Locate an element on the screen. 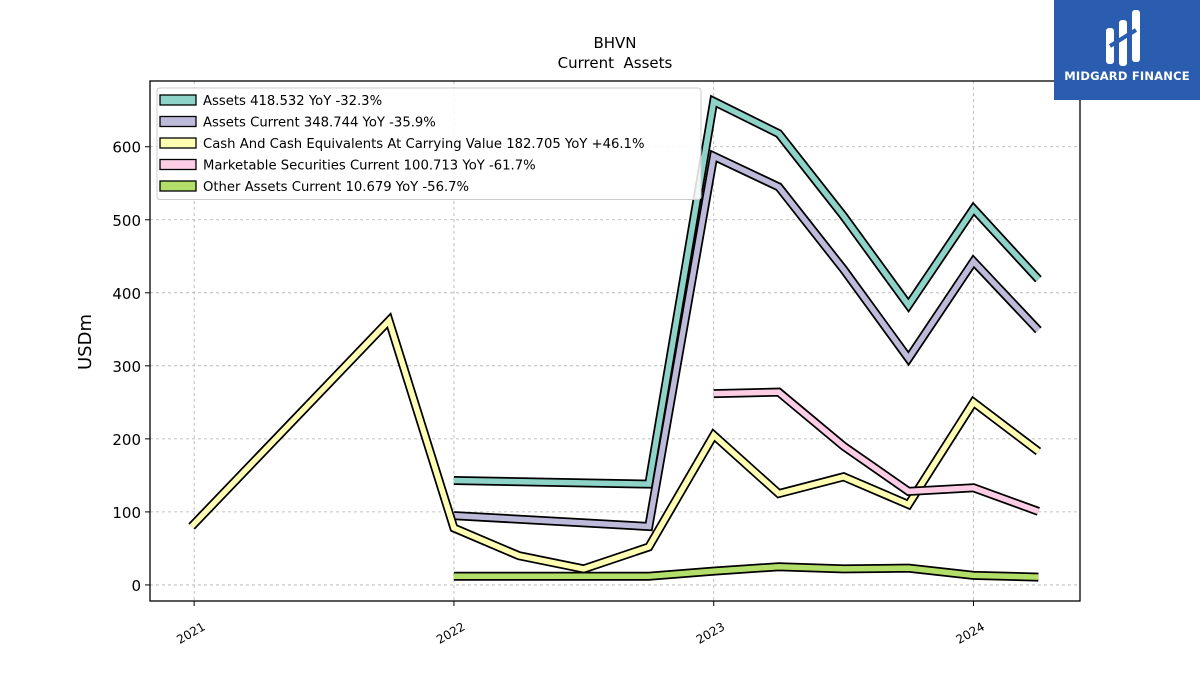 Image resolution: width=1200 pixels, height=675 pixels. legend-item: Assets 418.532 YoY -32.3% is located at coordinates (270, 101).